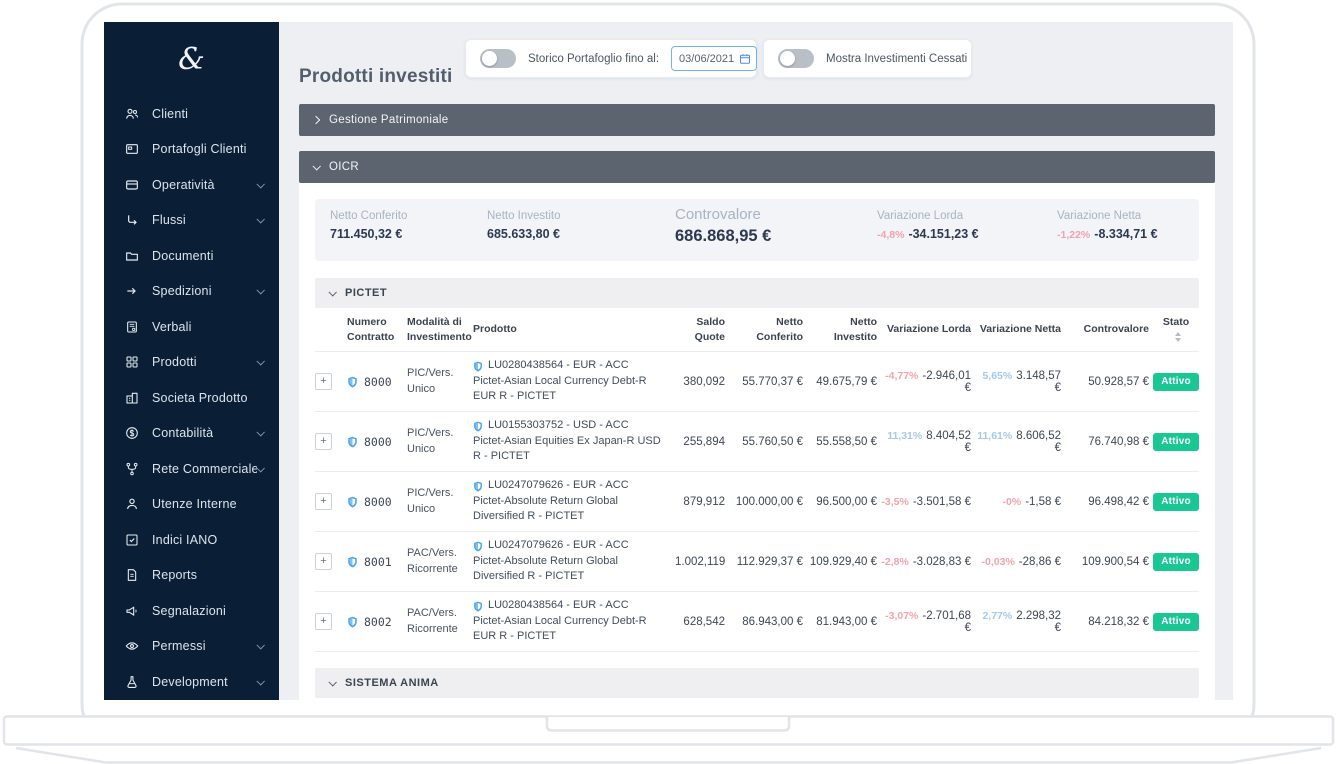  Describe the element at coordinates (757, 683) in the screenshot. I see `section-sistema-anima: SISTEMA ANIMA` at that location.